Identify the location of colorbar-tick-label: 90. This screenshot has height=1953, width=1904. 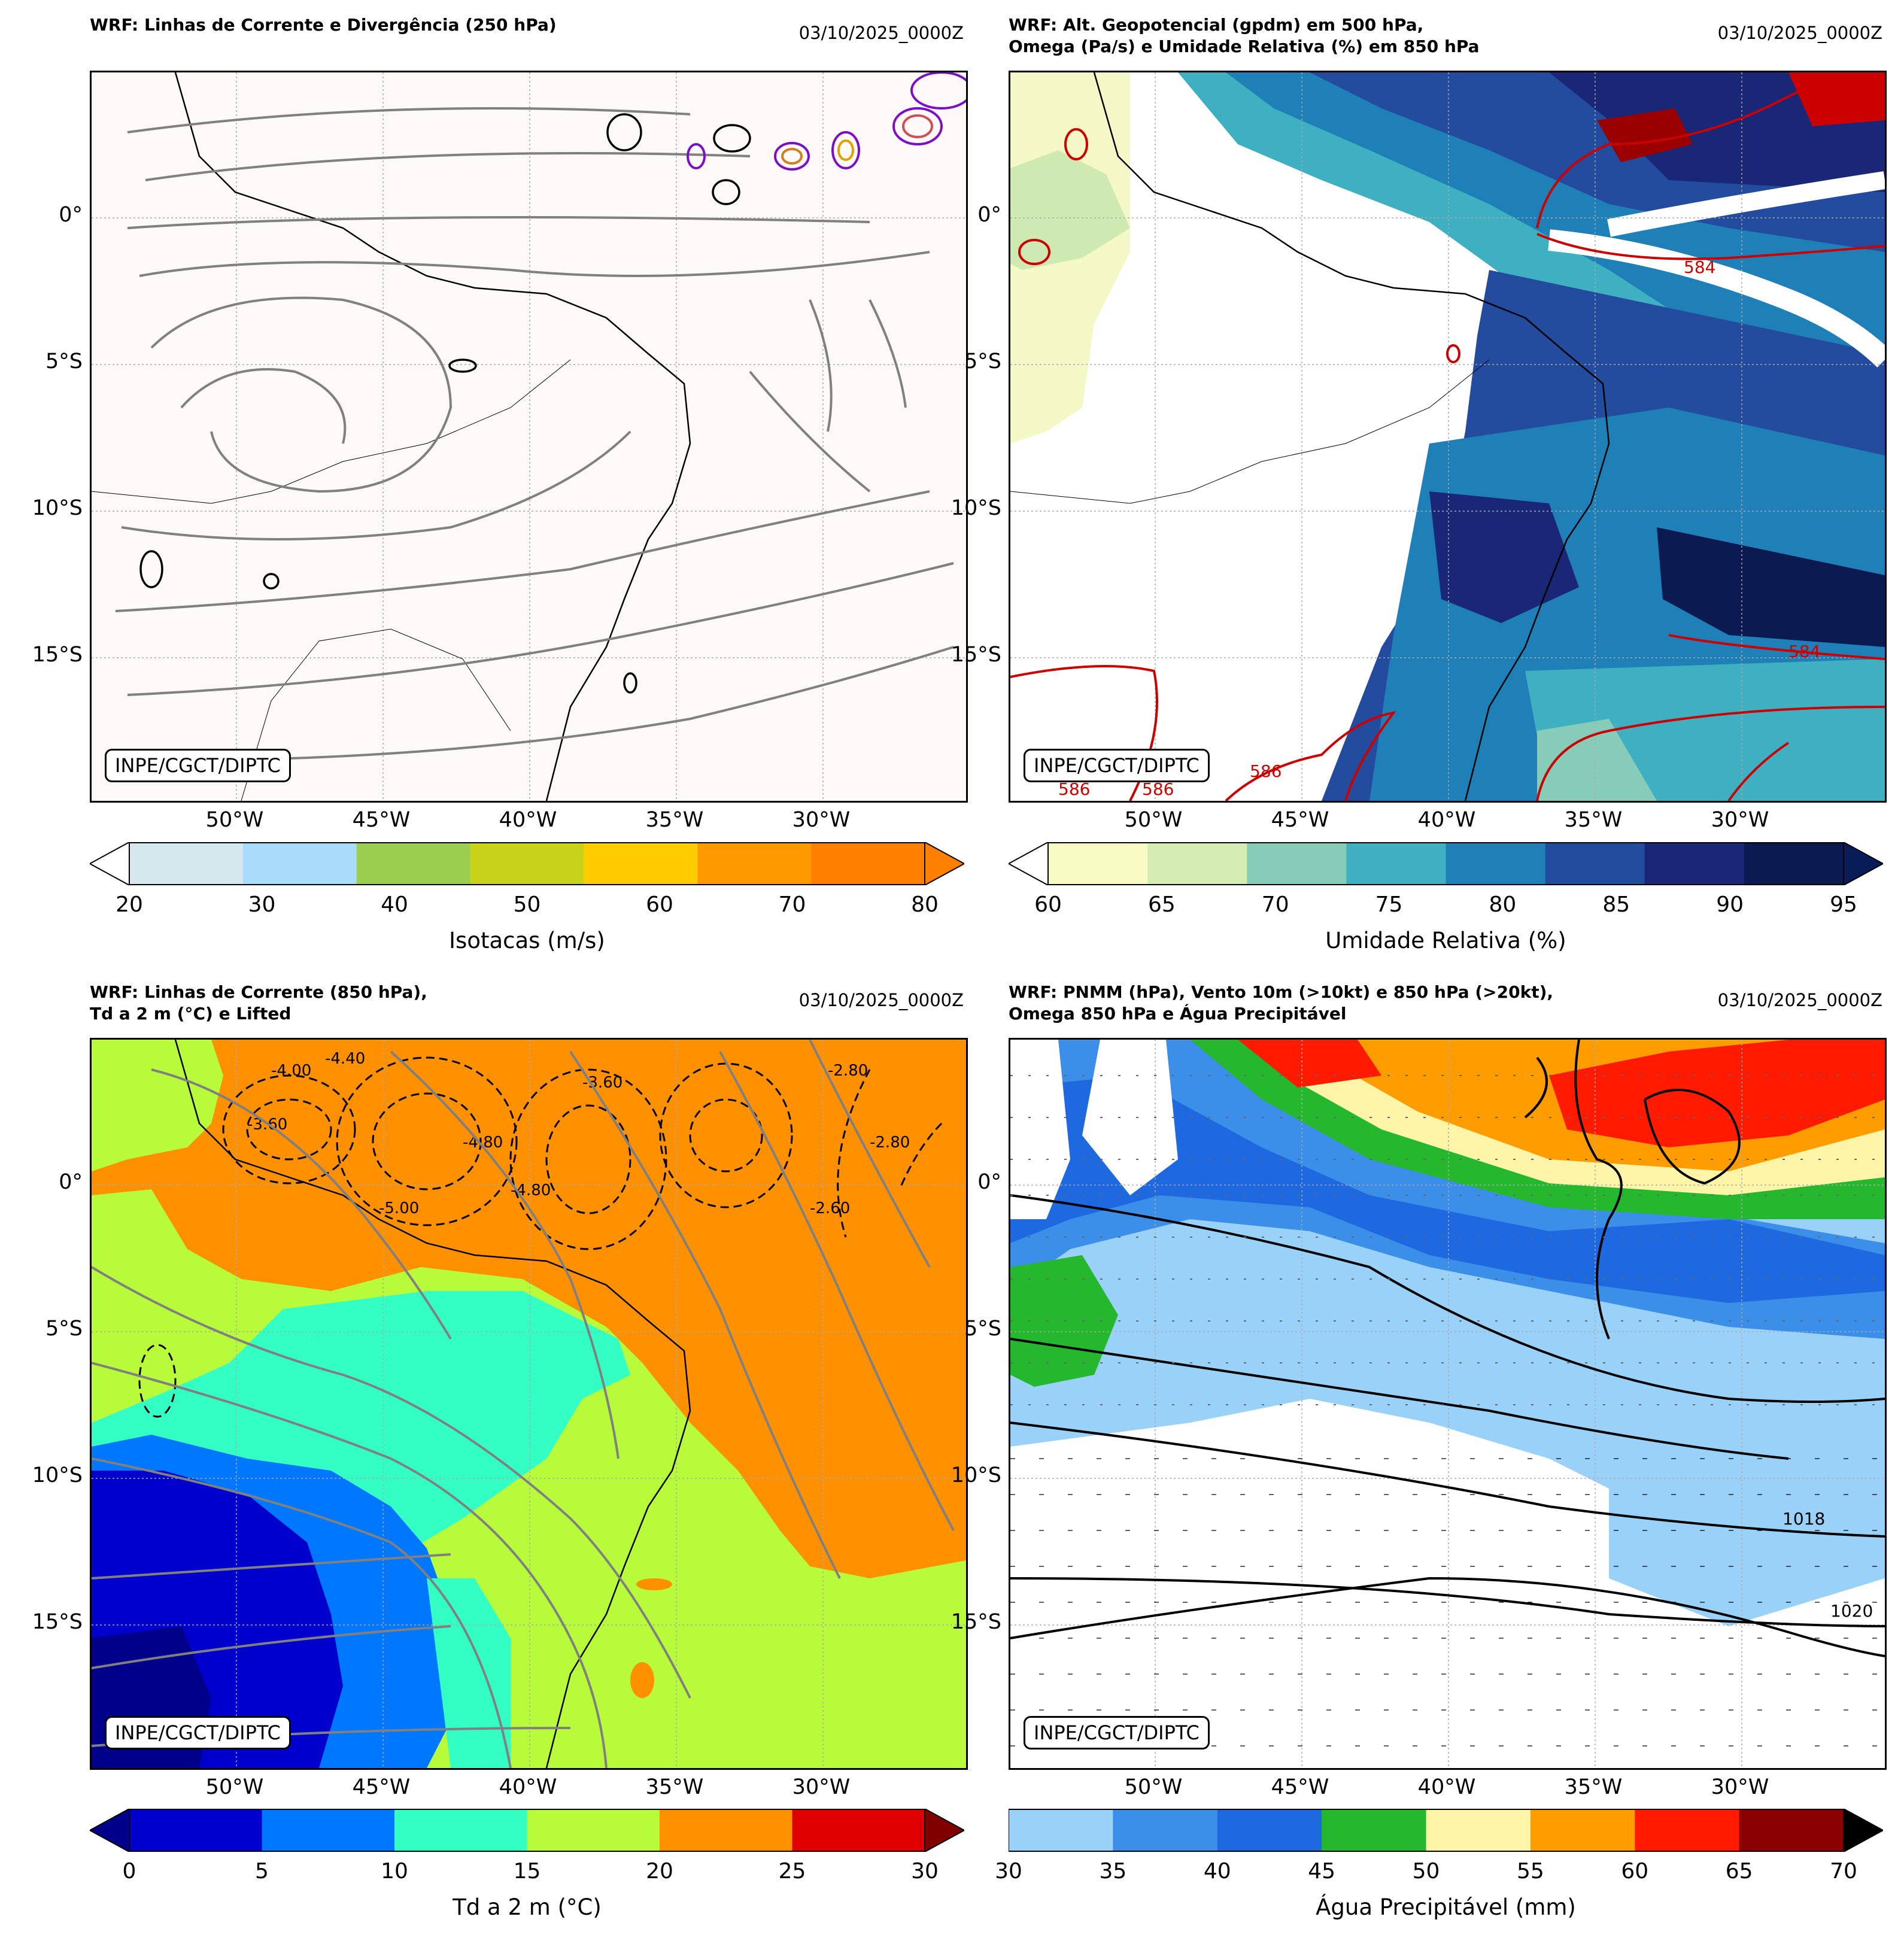
(1730, 904).